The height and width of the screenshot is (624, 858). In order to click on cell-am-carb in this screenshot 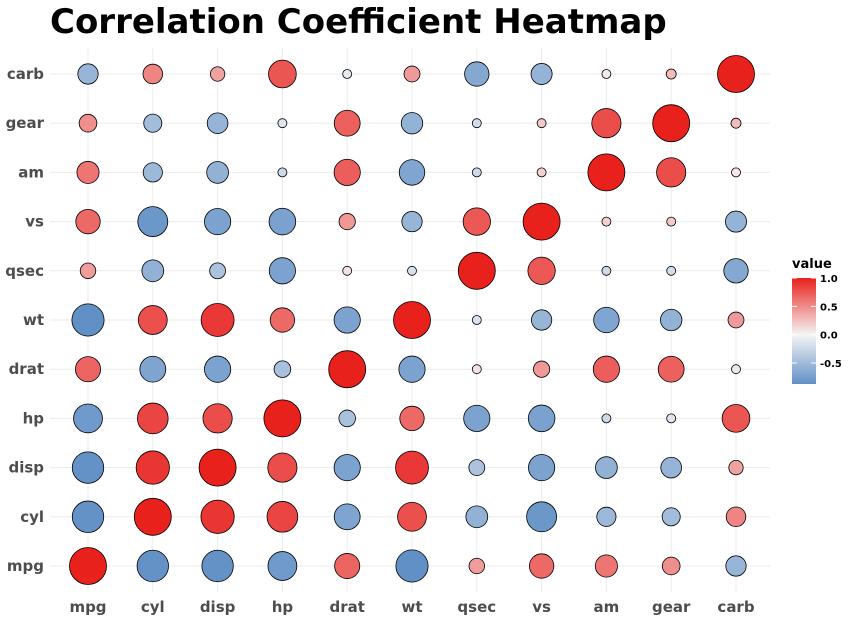, I will do `click(736, 172)`.